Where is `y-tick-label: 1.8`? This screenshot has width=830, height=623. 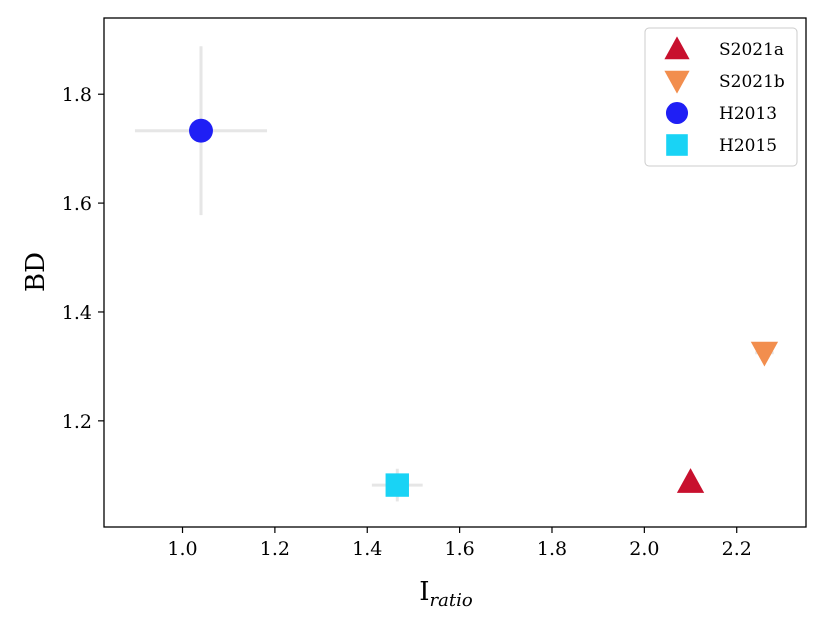
y-tick-label: 1.8 is located at coordinates (77, 95).